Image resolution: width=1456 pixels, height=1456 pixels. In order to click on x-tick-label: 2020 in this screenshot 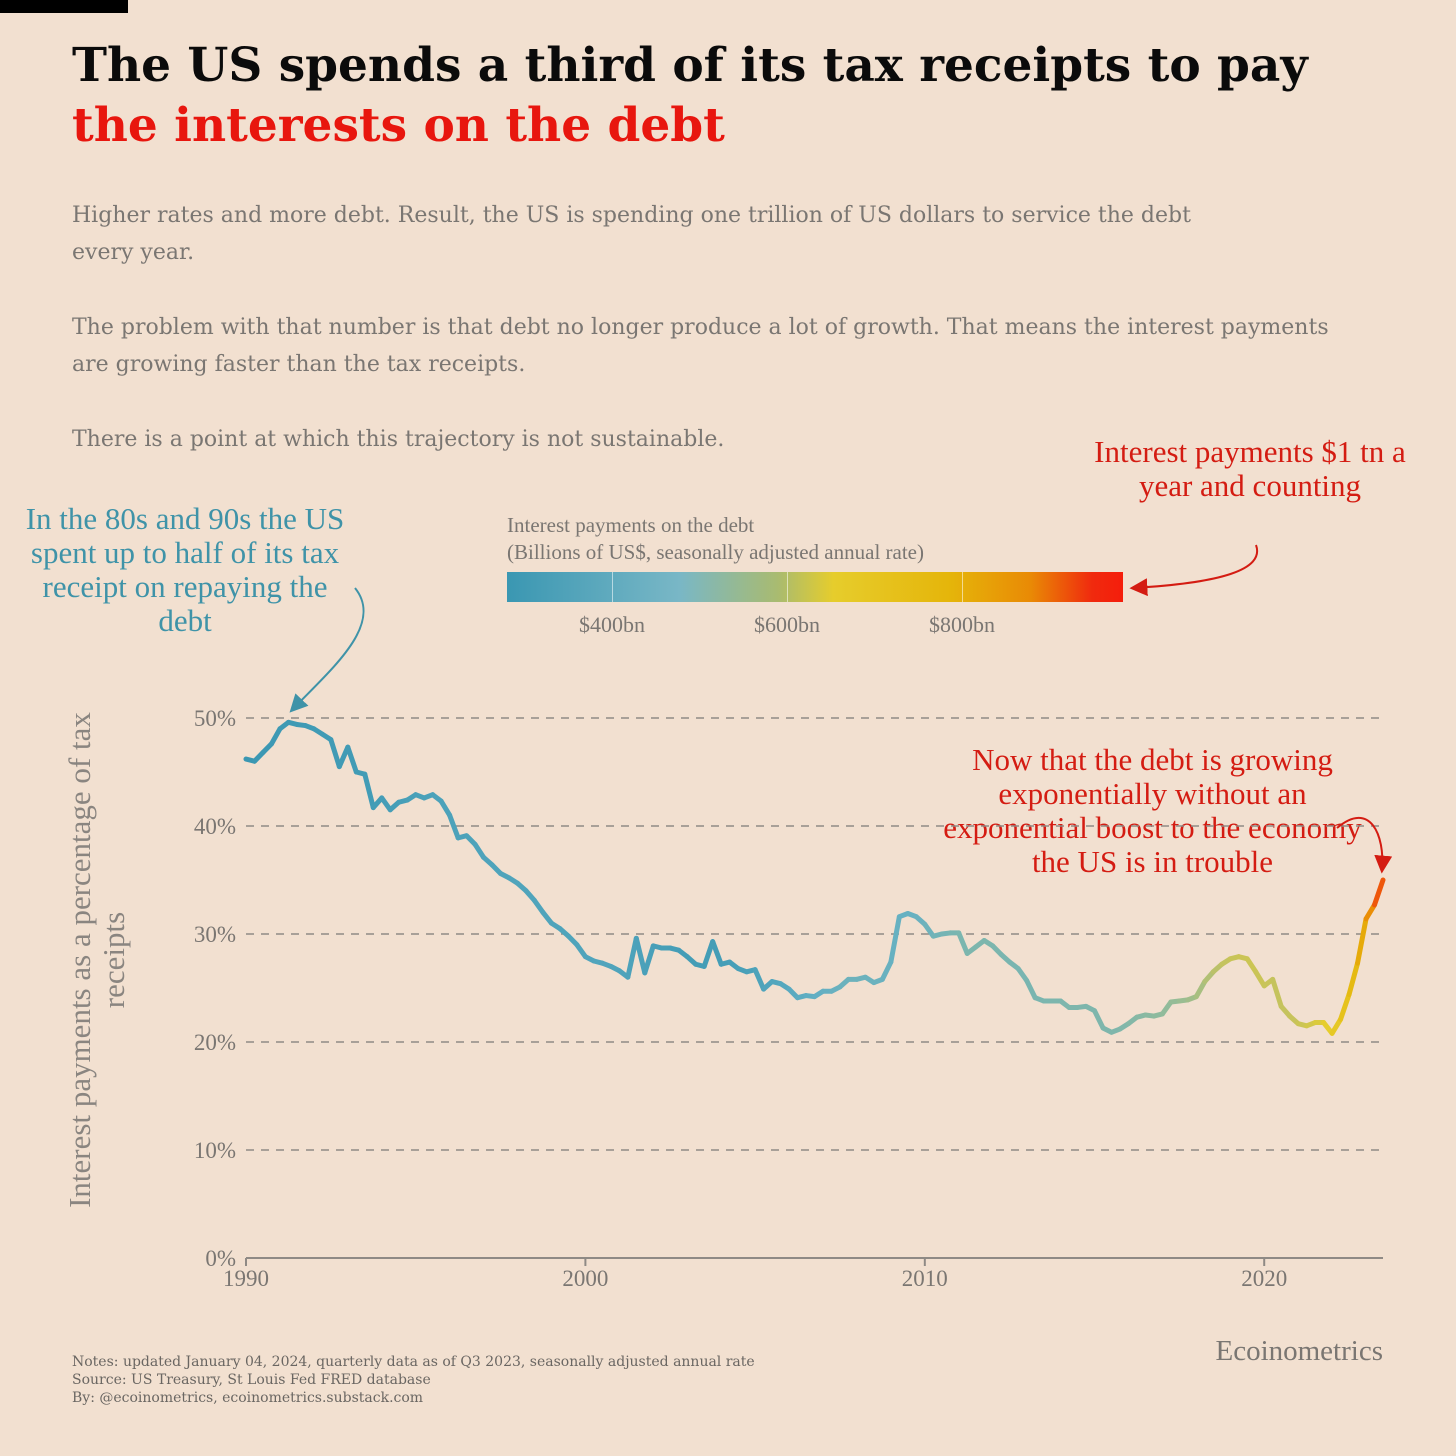, I will do `click(1264, 1278)`.